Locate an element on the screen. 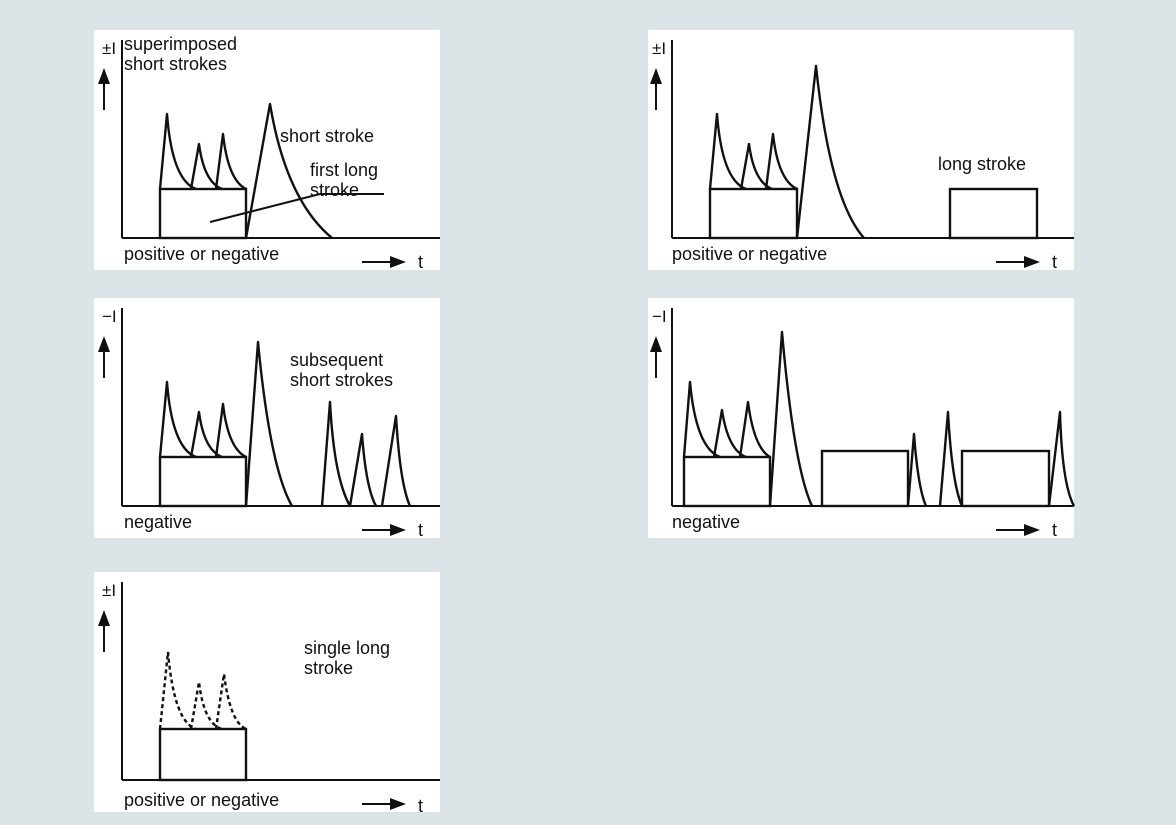  annotation-long-stroke: long stroke is located at coordinates (982, 164).